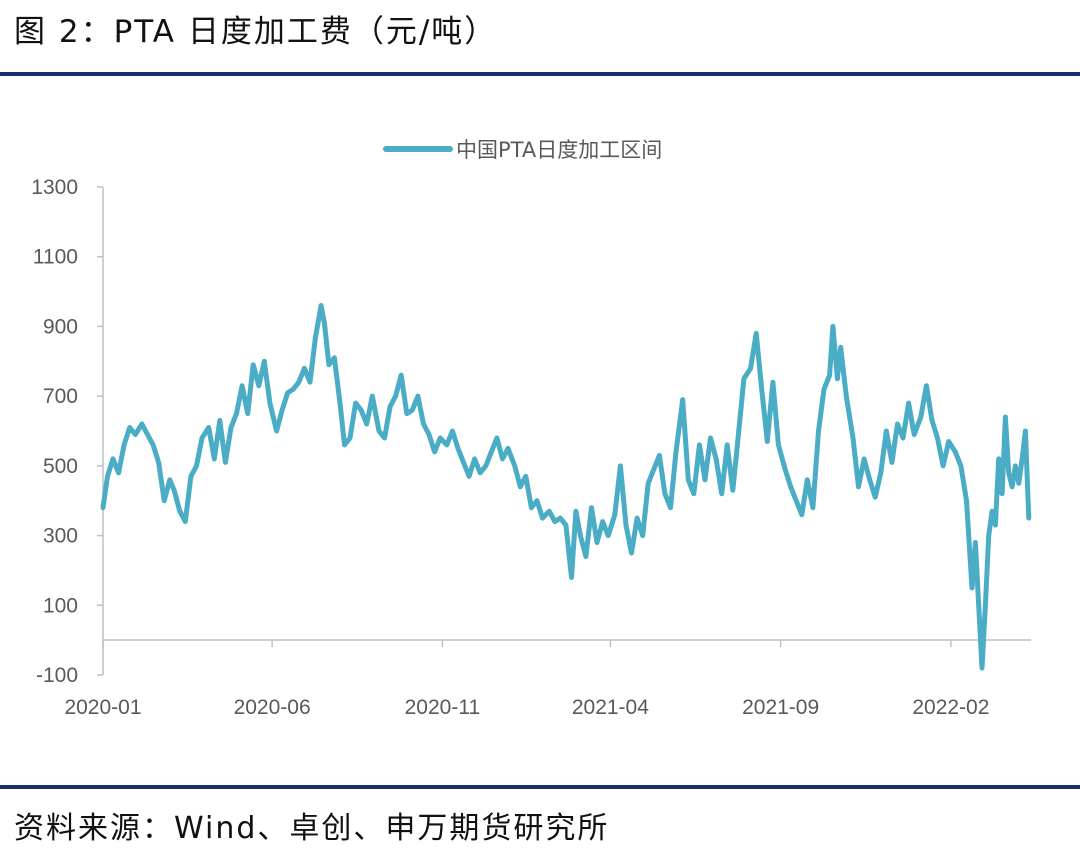 This screenshot has height=853, width=1080. Describe the element at coordinates (55, 257) in the screenshot. I see `y-tick-label: 1100` at that location.